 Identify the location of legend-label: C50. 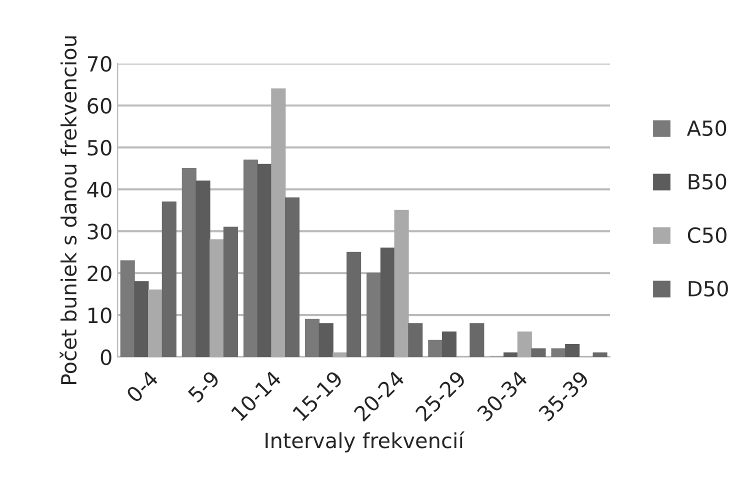
(707, 235).